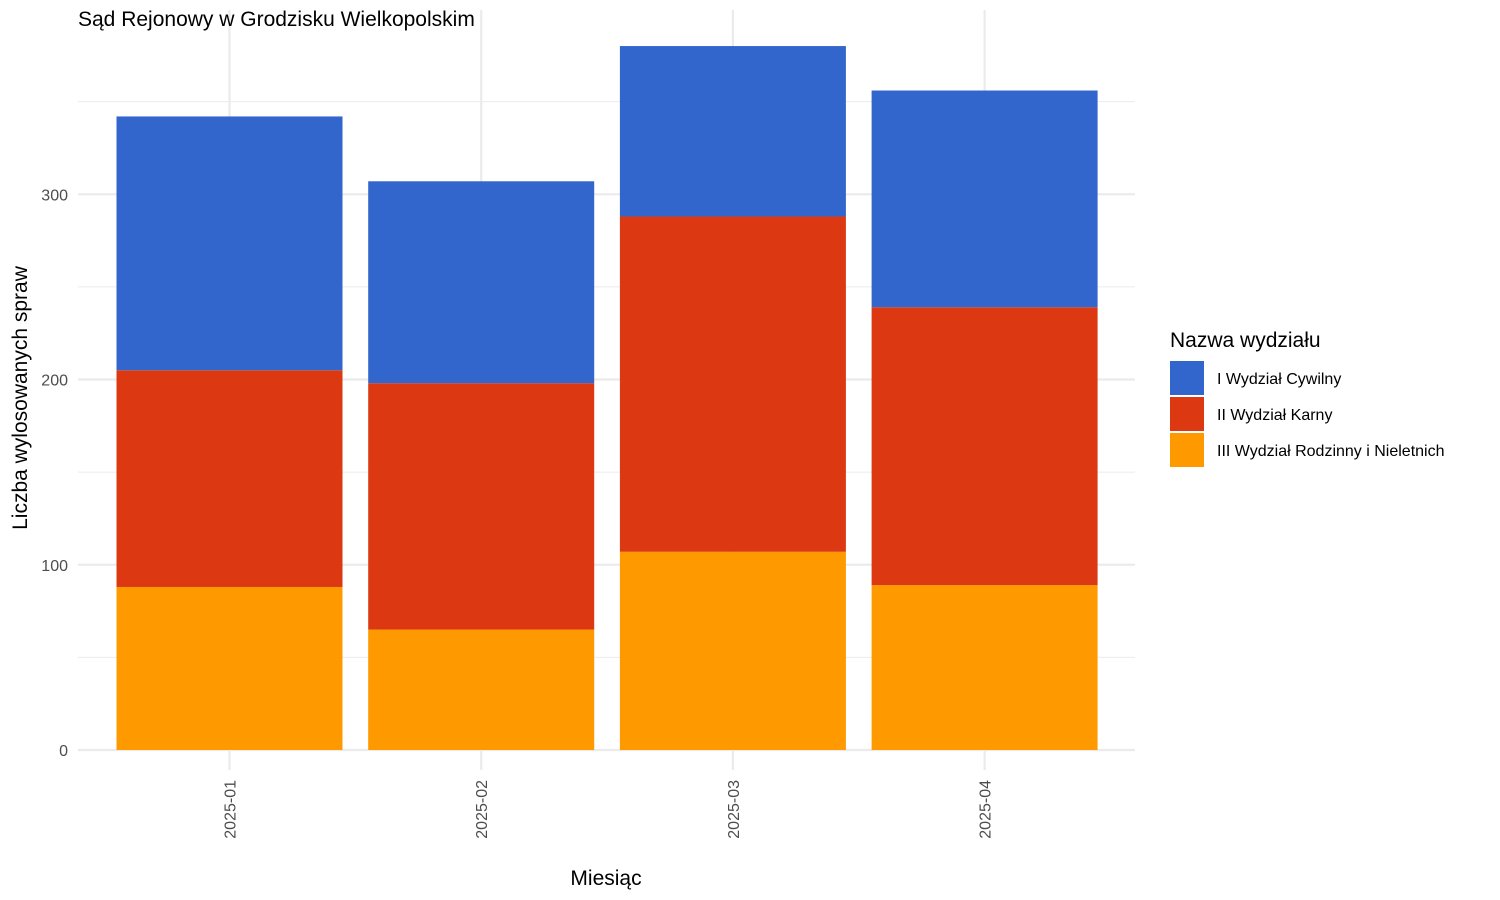  What do you see at coordinates (482, 809) in the screenshot?
I see `x-tick-label: 2025-02` at bounding box center [482, 809].